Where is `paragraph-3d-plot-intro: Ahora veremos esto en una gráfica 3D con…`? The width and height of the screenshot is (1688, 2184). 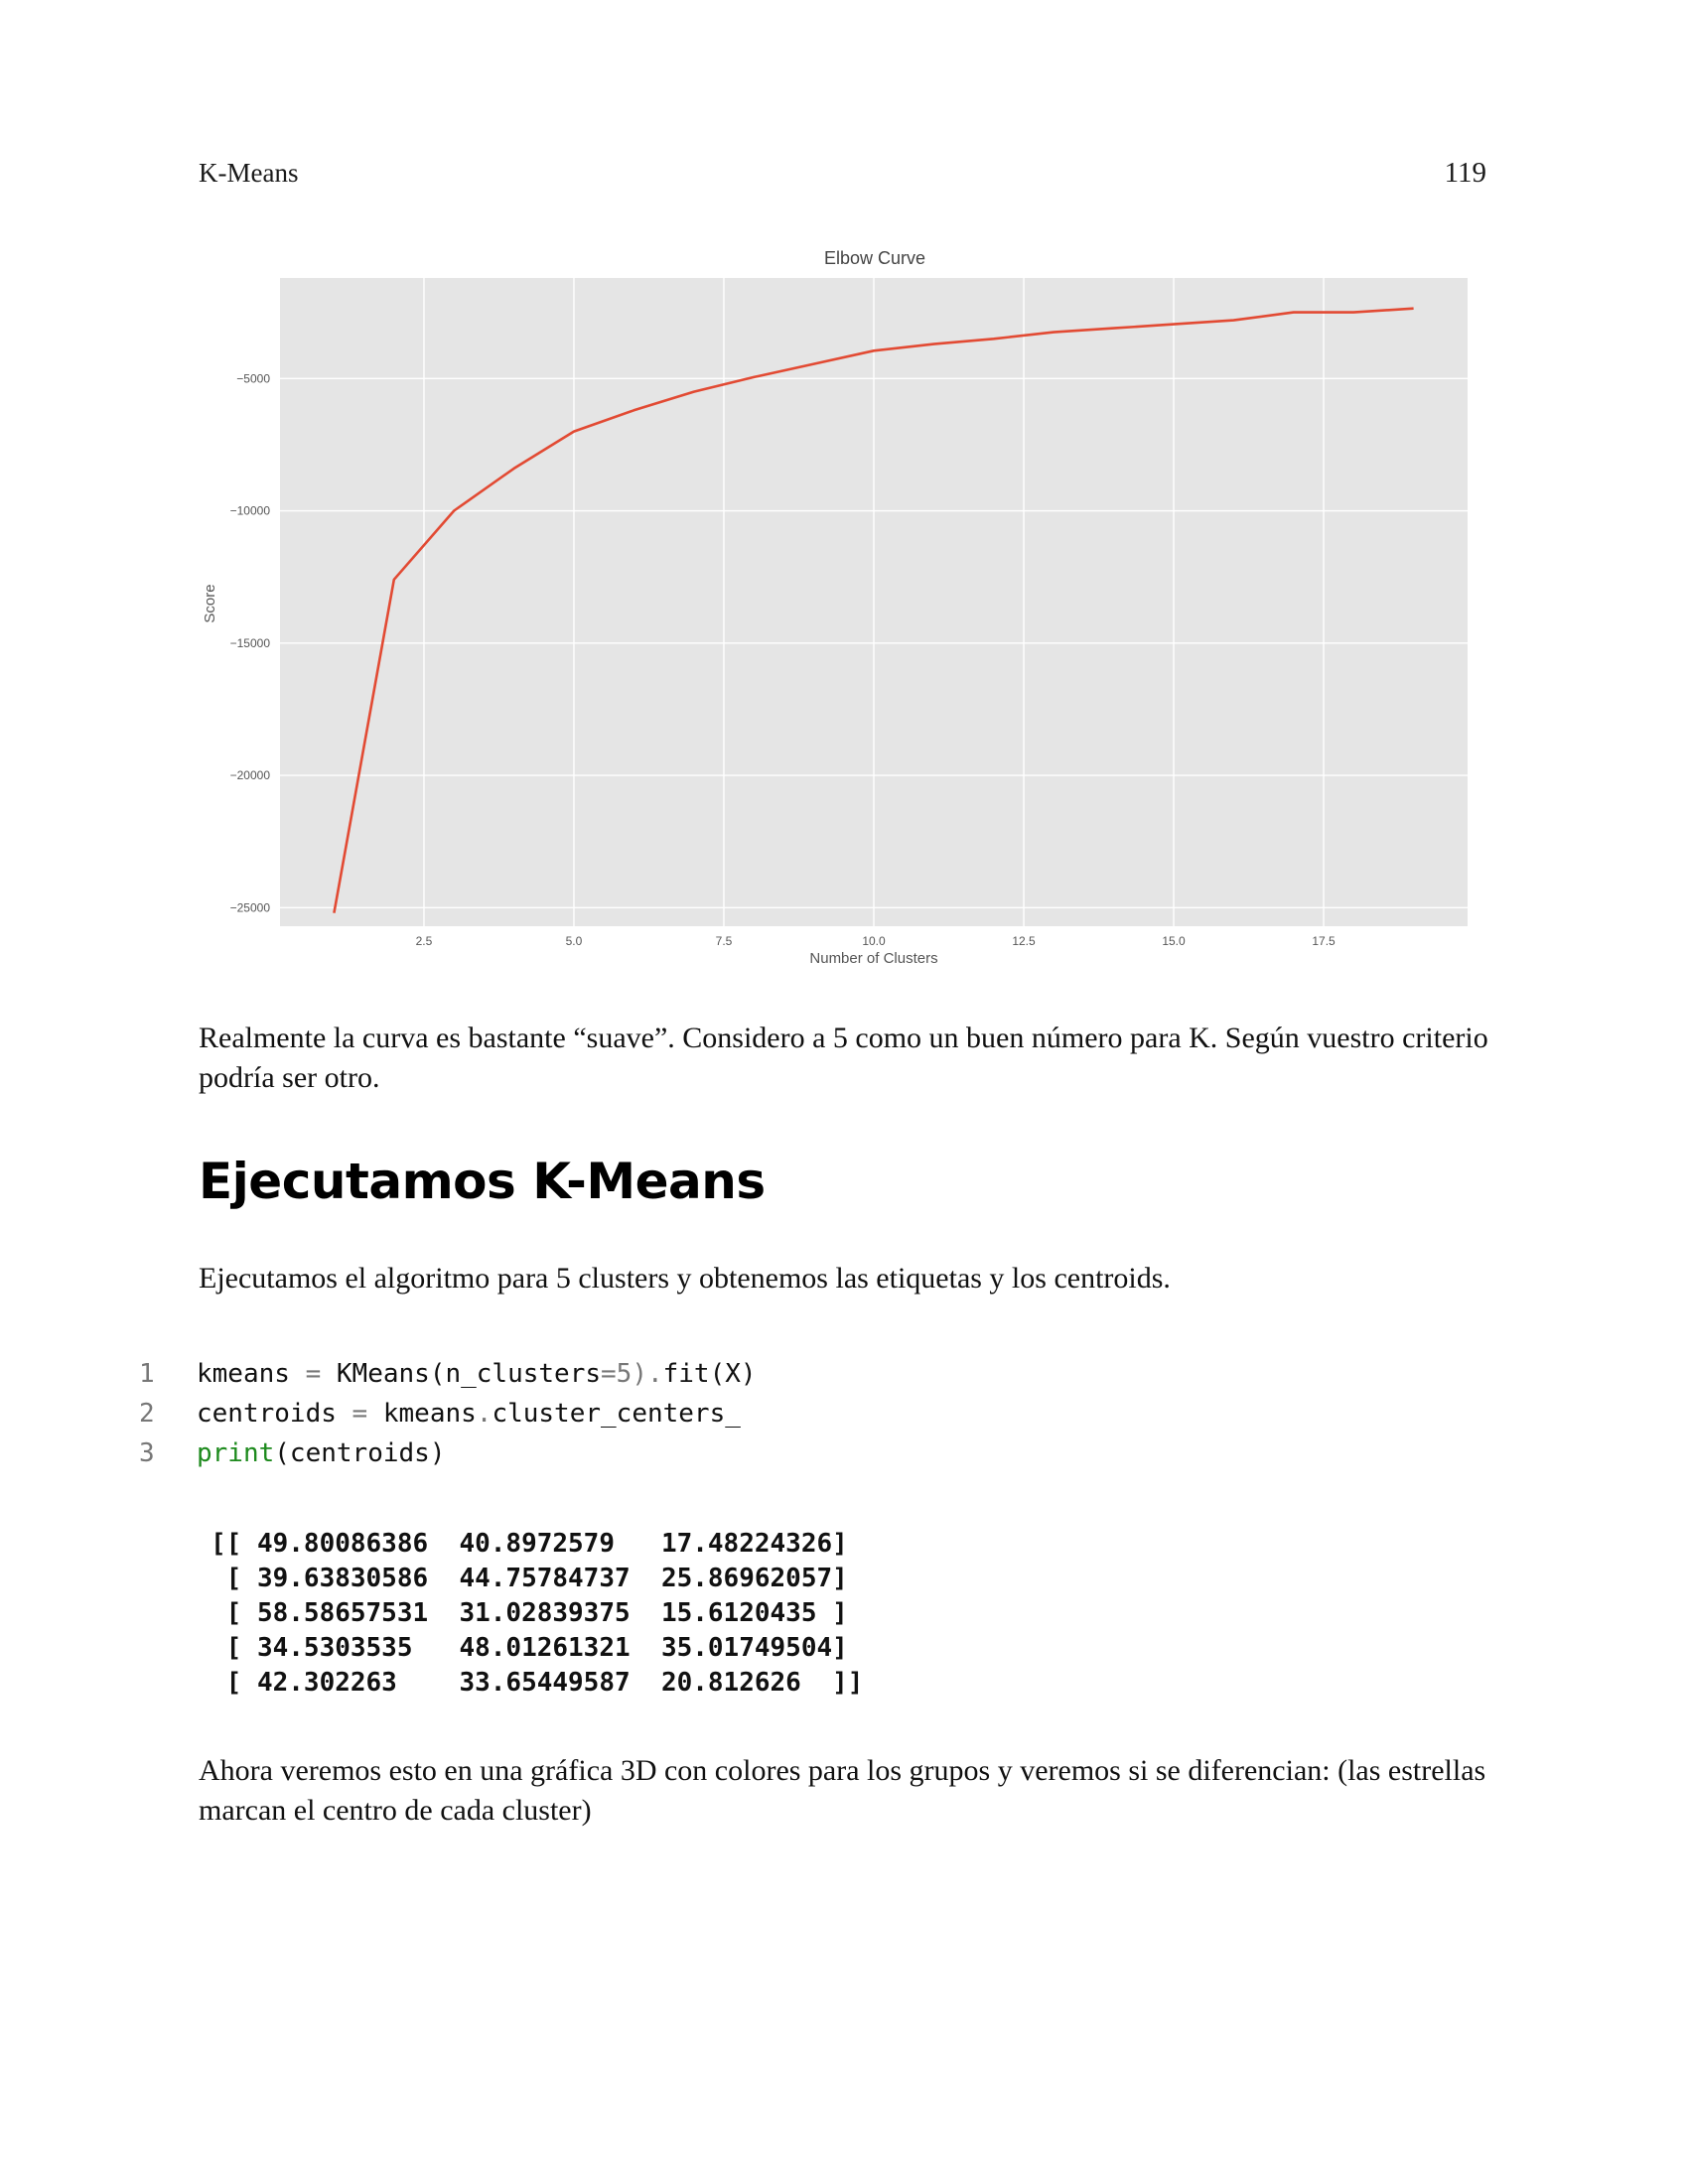
paragraph-3d-plot-intro: Ahora veremos esto en una gráfica 3D con… is located at coordinates (842, 1790).